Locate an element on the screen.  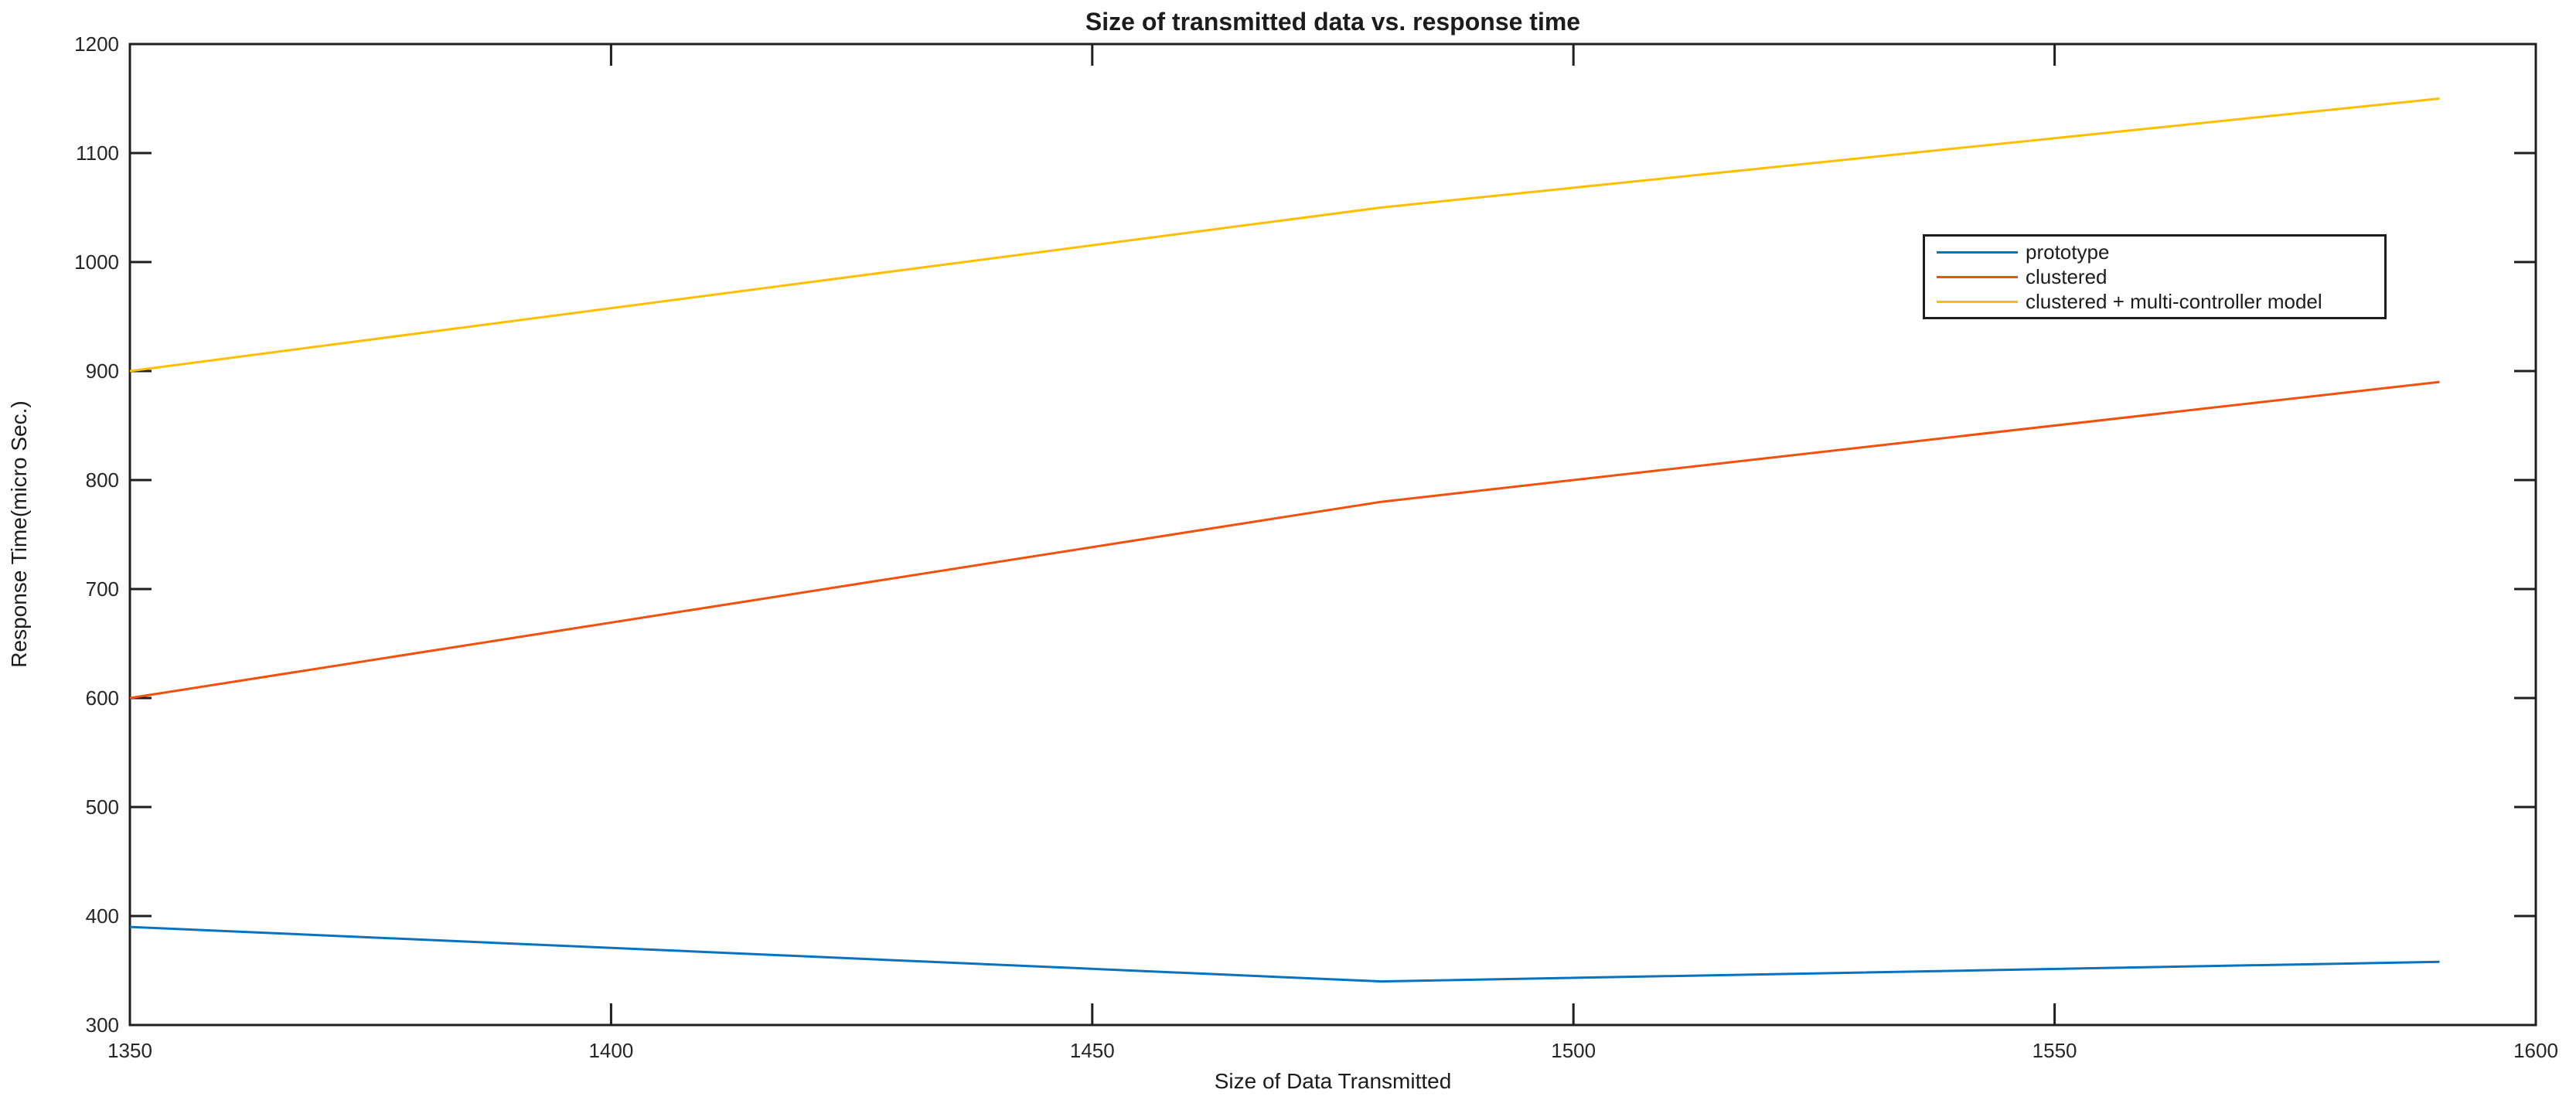
legend-label: clustered + multi-controller model is located at coordinates (2174, 301).